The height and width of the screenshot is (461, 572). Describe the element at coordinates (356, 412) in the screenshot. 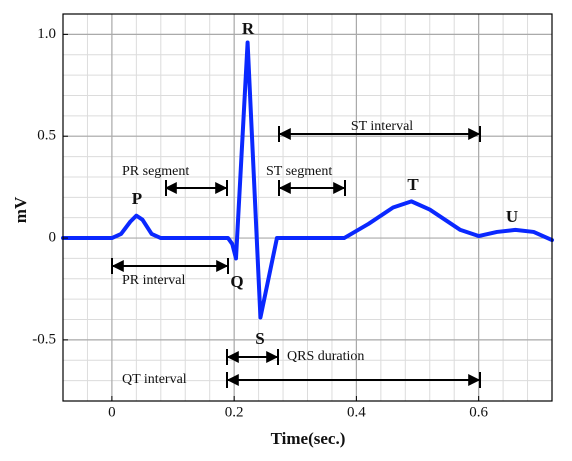

I see `x-tick-label: 0.4` at that location.